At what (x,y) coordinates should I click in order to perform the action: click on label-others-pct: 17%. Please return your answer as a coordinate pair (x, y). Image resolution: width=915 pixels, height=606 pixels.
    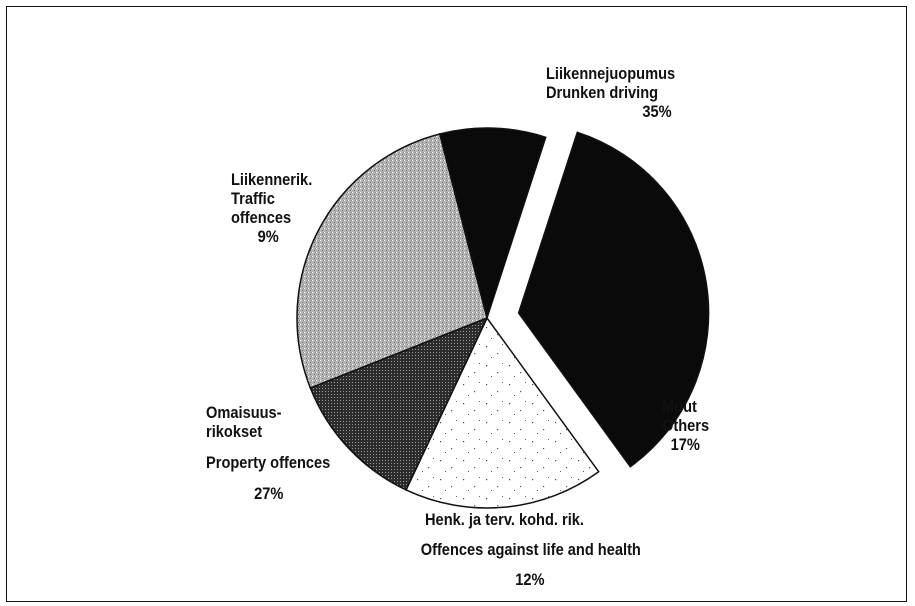
    Looking at the image, I should click on (685, 444).